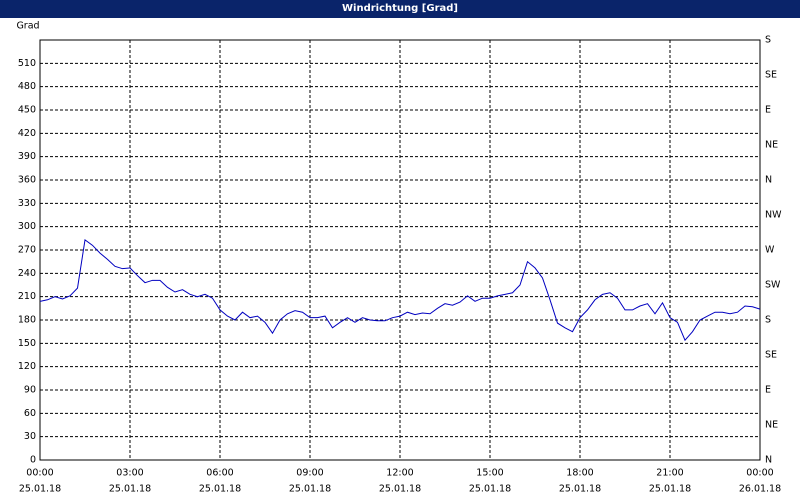 This screenshot has height=500, width=800. What do you see at coordinates (760, 489) in the screenshot?
I see `x-tick-date: 26.01.18` at bounding box center [760, 489].